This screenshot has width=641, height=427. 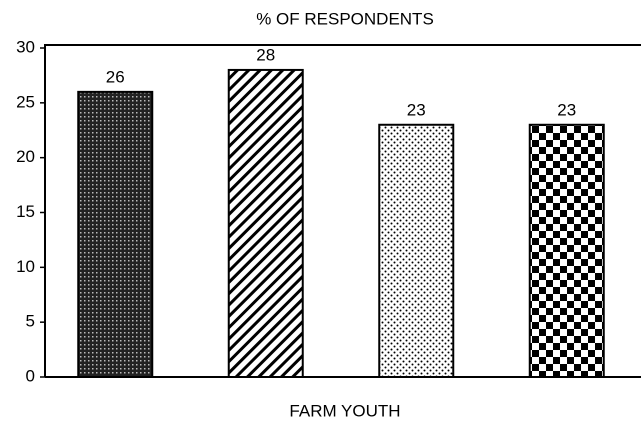 What do you see at coordinates (30, 321) in the screenshot?
I see `y-tick-label: 5` at bounding box center [30, 321].